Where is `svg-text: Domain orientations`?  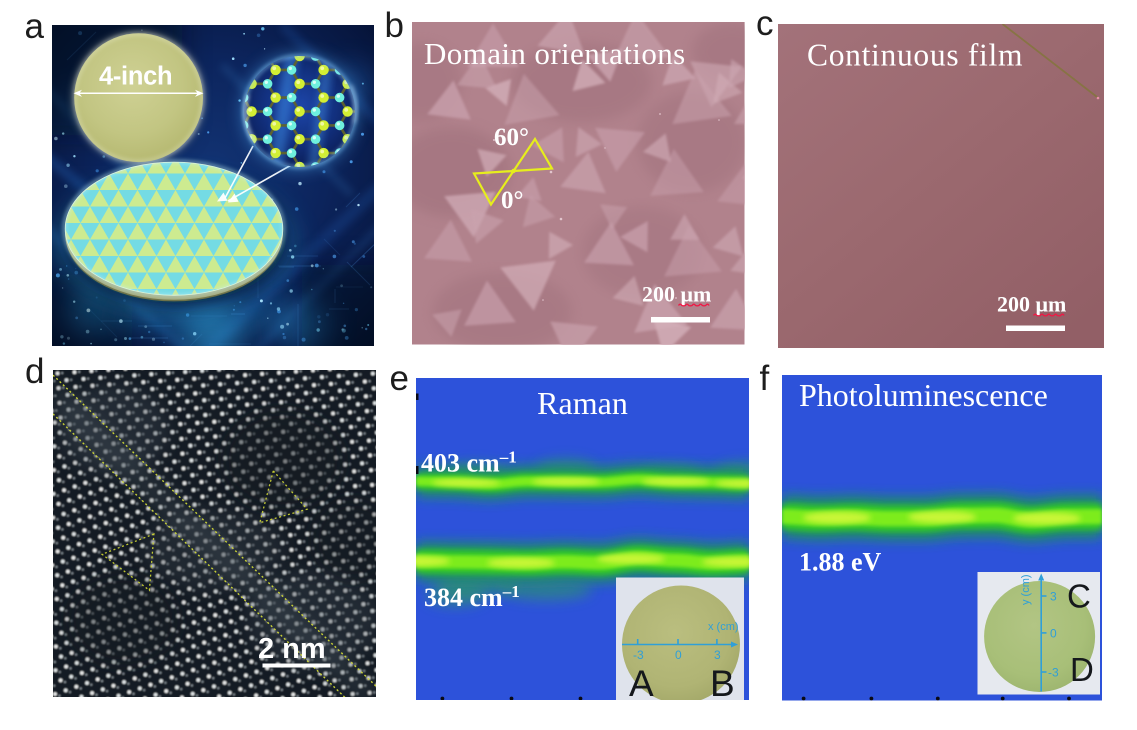 svg-text: Domain orientations is located at coordinates (555, 53).